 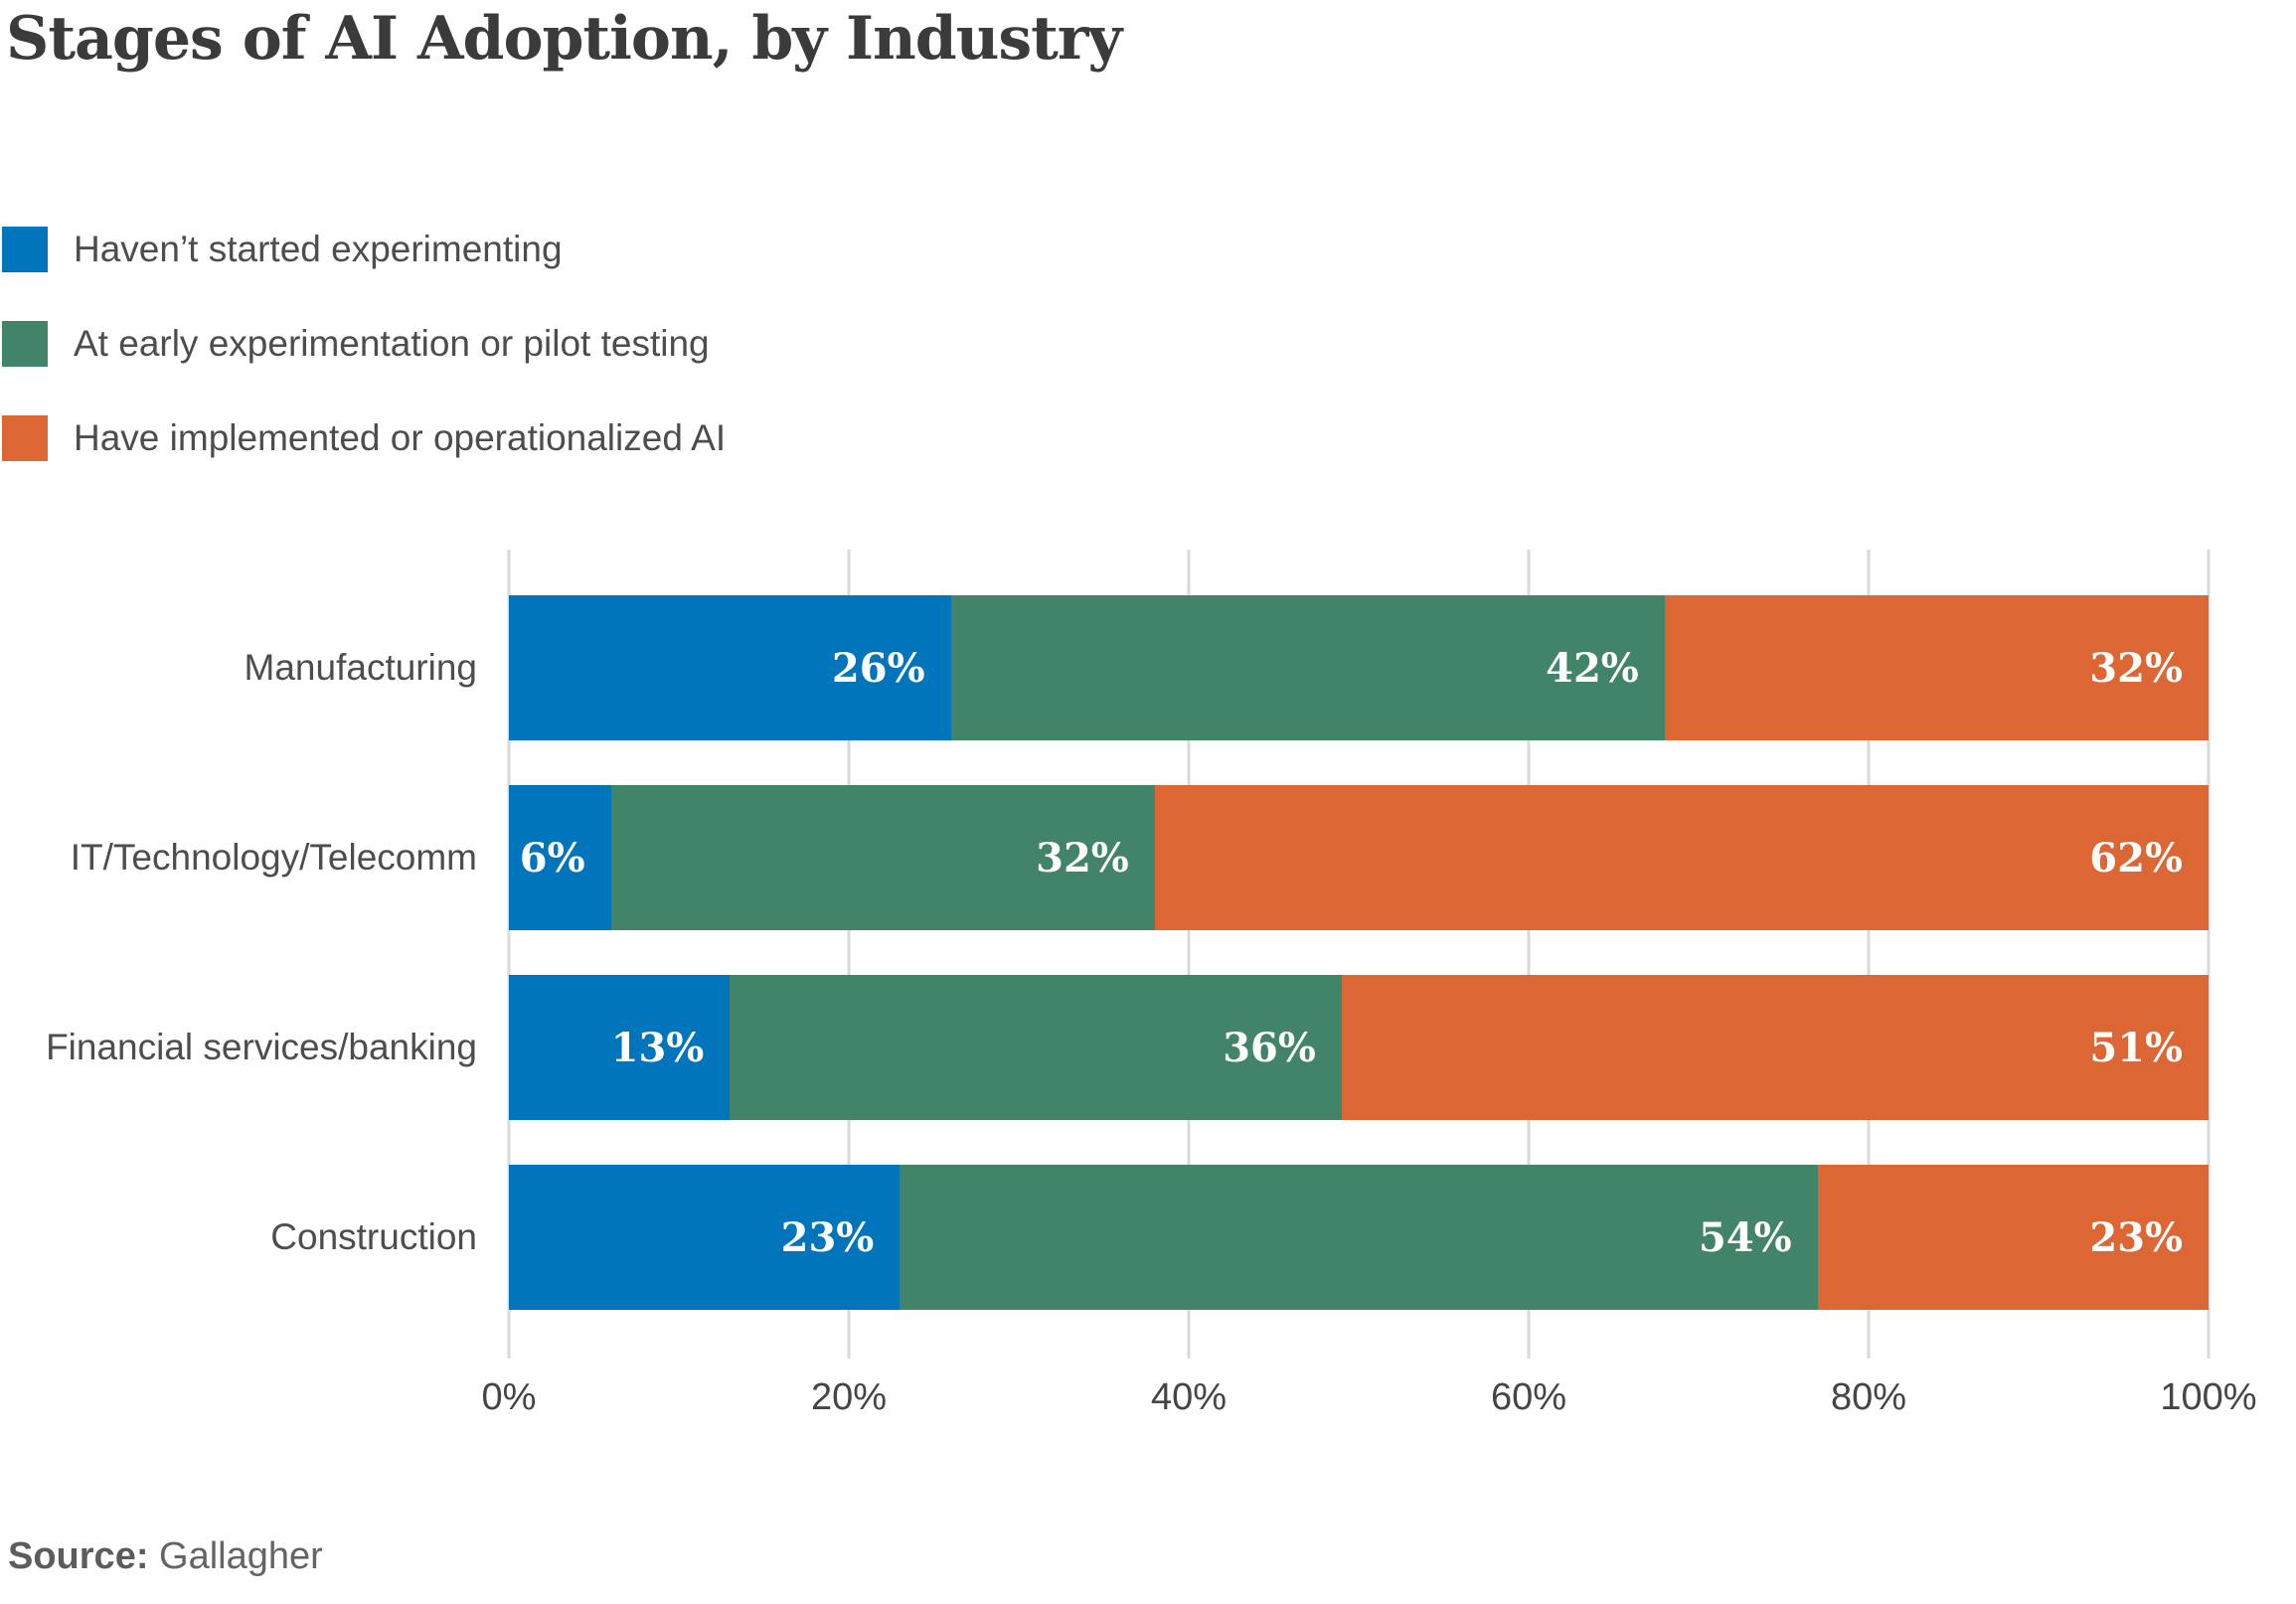 What do you see at coordinates (1307, 667) in the screenshot?
I see `bar-segment: 42%` at bounding box center [1307, 667].